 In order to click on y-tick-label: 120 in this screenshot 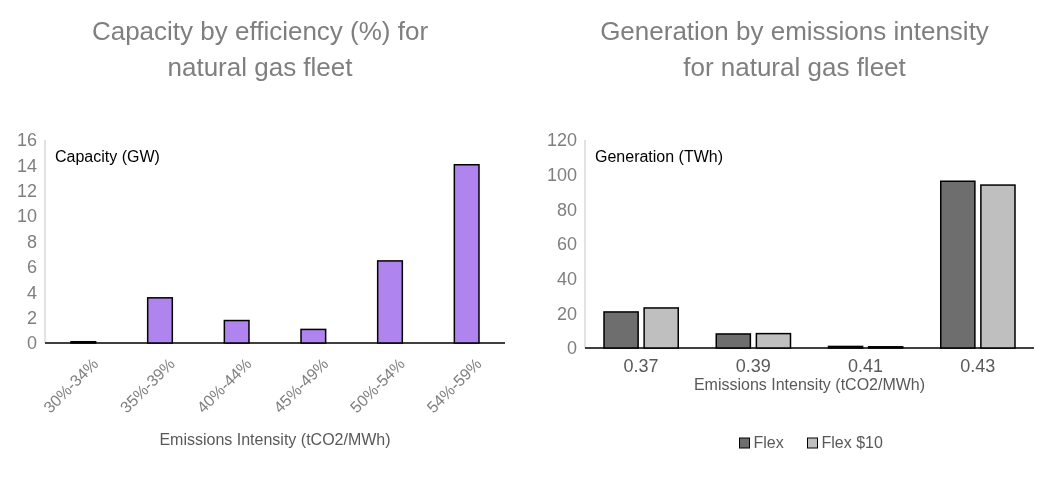, I will do `click(561, 140)`.